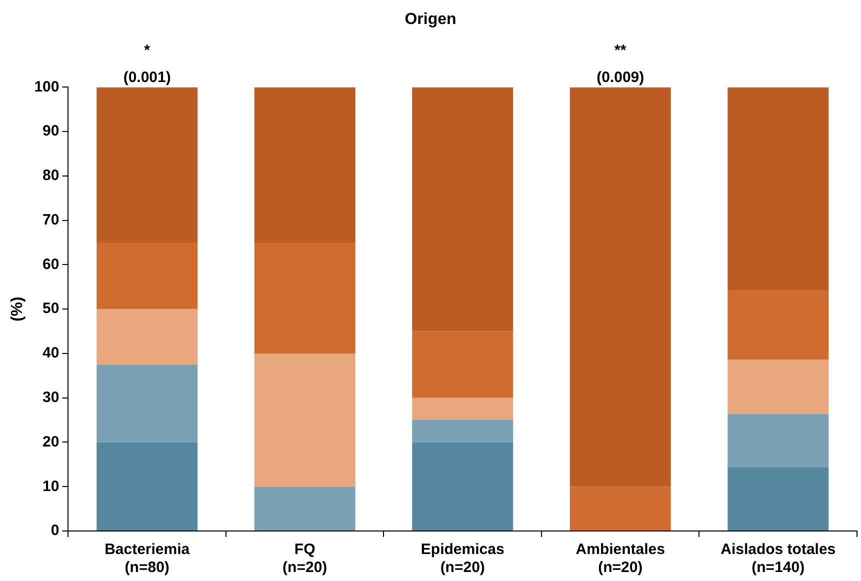  What do you see at coordinates (430, 19) in the screenshot?
I see `chart-title: Origen` at bounding box center [430, 19].